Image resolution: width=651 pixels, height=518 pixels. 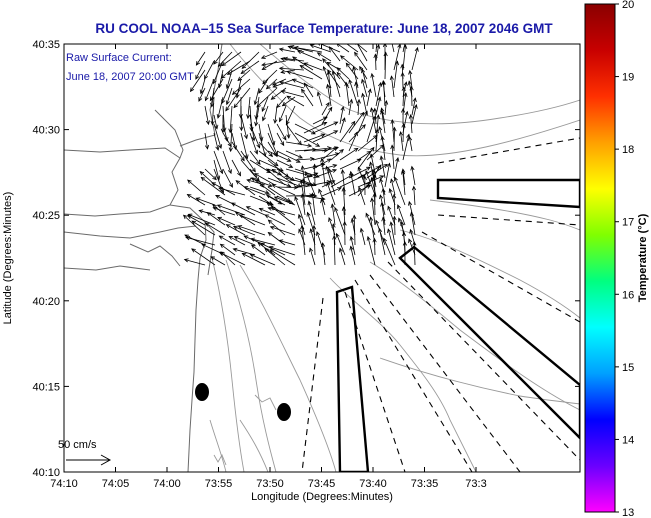 What do you see at coordinates (284, 412) in the screenshot?
I see `site-marker-east` at bounding box center [284, 412].